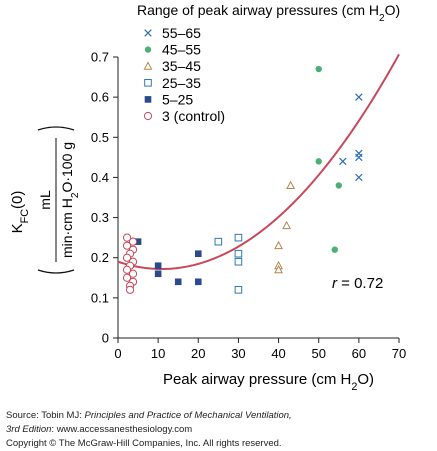 The image size is (437, 451). What do you see at coordinates (181, 33) in the screenshot?
I see `legend-label: 55–65` at bounding box center [181, 33].